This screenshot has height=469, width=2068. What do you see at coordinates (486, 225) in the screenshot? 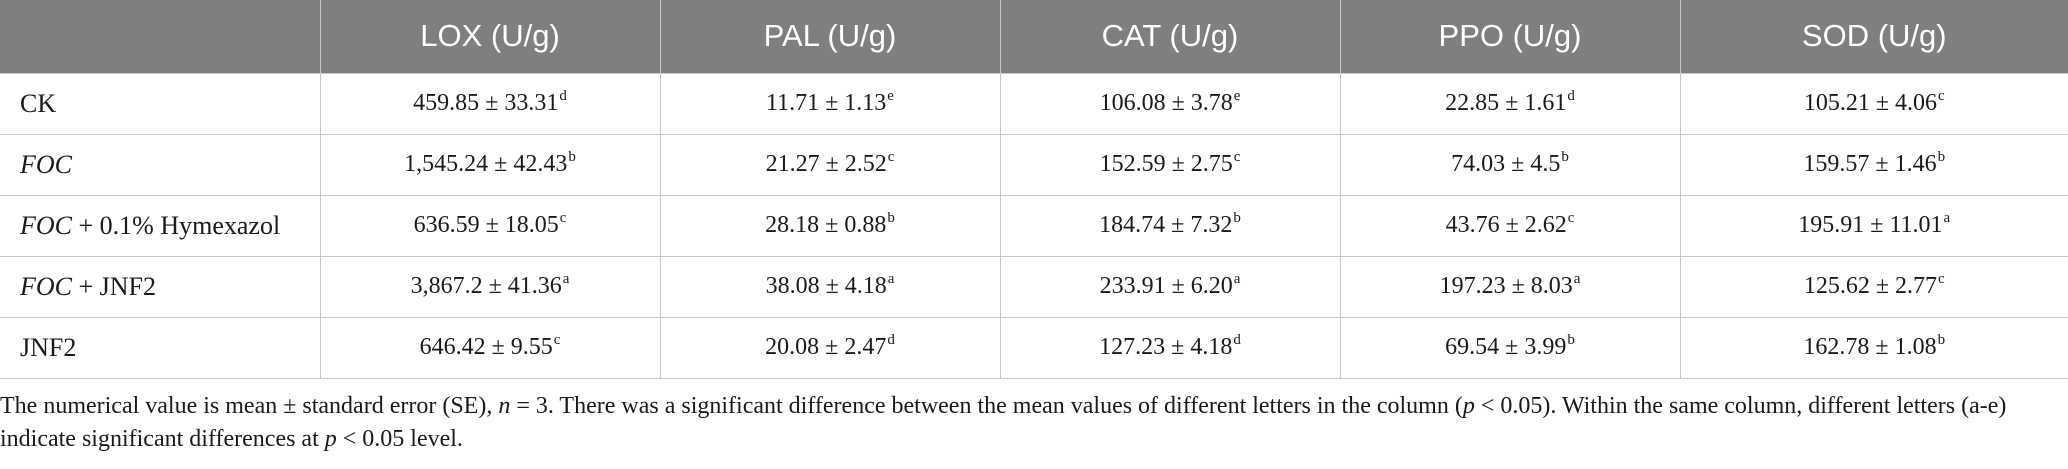
I see `cell-value: 636.59 ± 18.05` at bounding box center [486, 225].